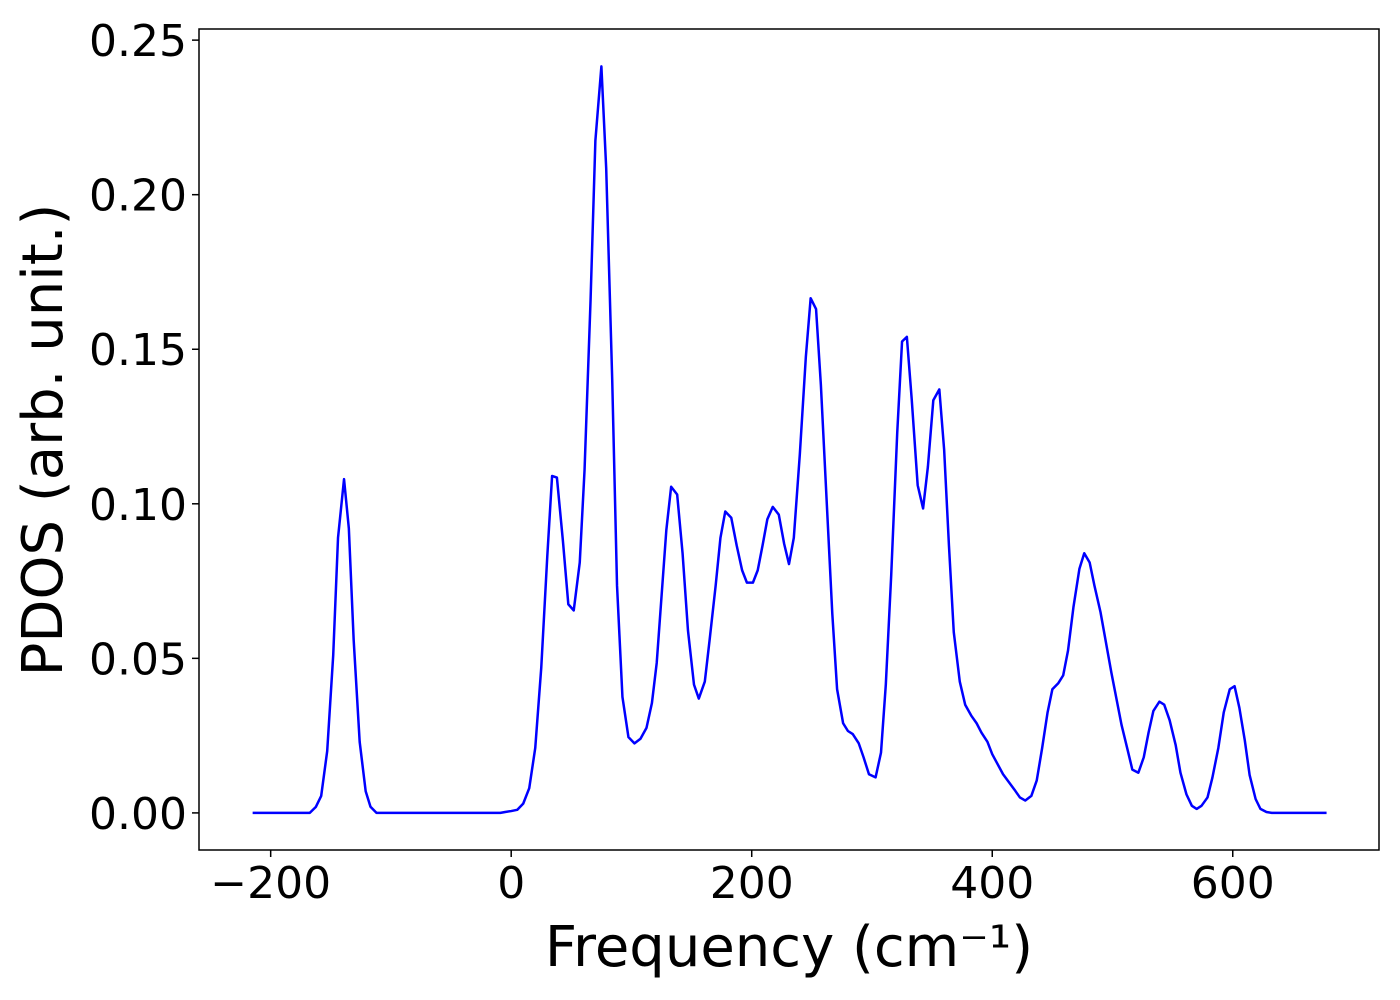 The width and height of the screenshot is (1400, 1000). I want to click on y-tick-label: 0.05, so click(138, 659).